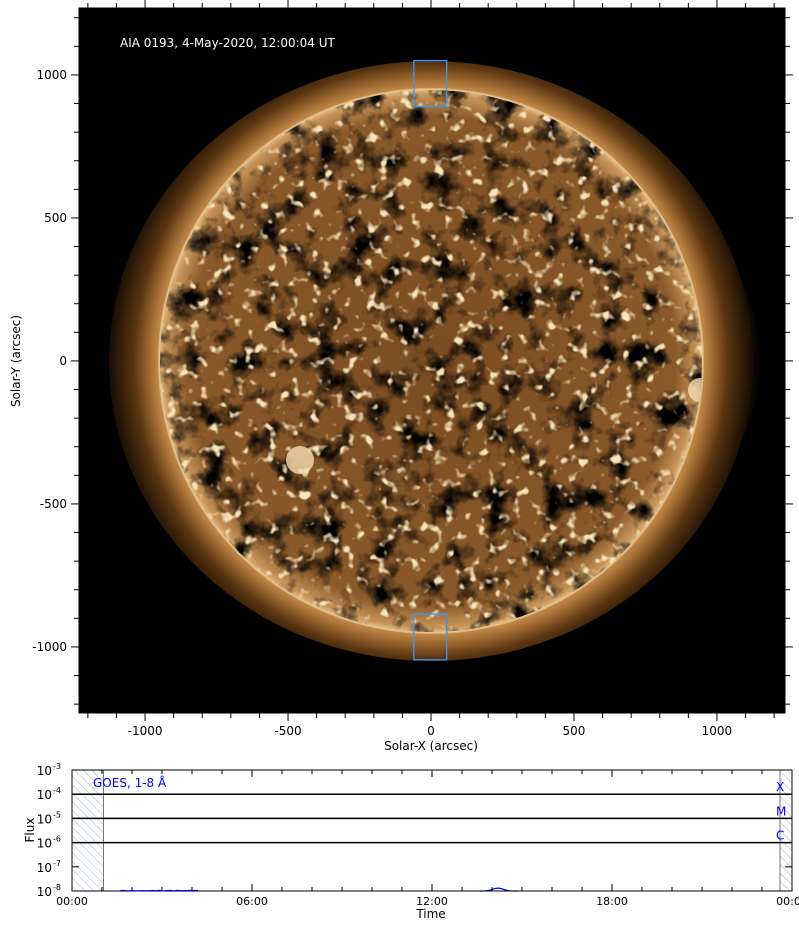 The image size is (799, 943). I want to click on goes-x-tick-label: 18:00, so click(612, 901).